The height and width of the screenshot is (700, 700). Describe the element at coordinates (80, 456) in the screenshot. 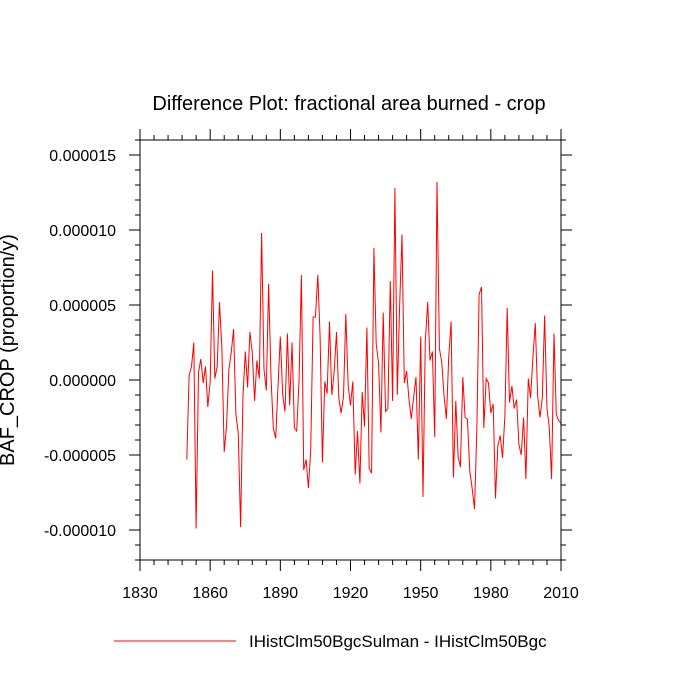

I see `y-tick-label: -0.000005` at that location.